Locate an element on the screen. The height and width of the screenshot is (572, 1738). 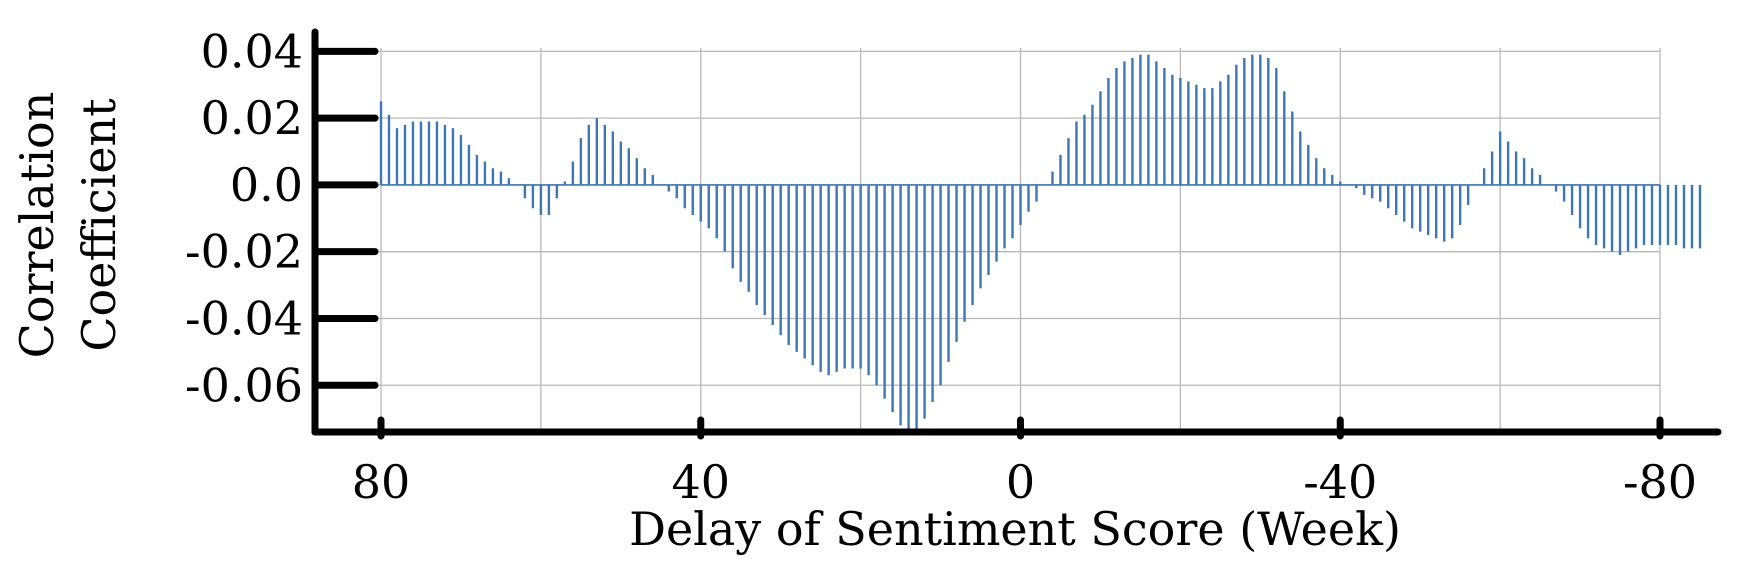
y-tick-label: -0.04 is located at coordinates (244, 318).